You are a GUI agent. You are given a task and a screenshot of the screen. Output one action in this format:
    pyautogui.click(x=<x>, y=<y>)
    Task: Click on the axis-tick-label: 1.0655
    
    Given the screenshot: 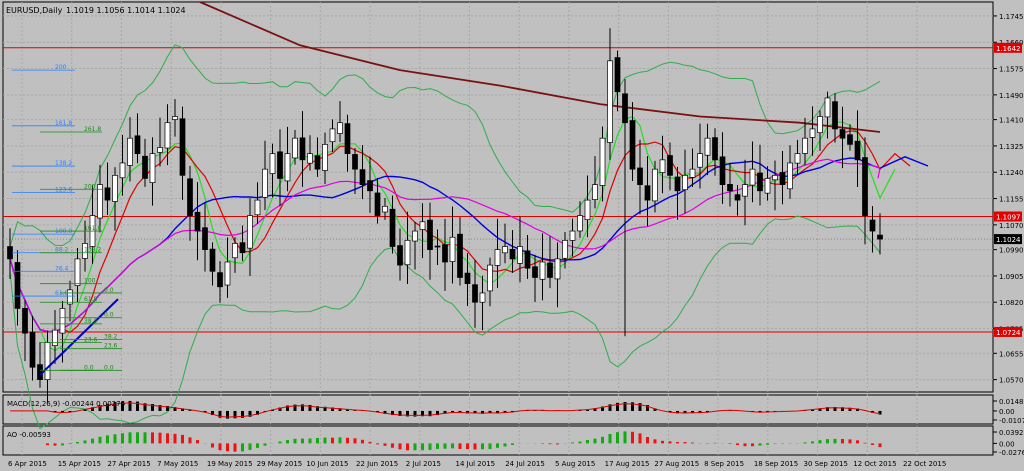 What is the action you would take?
    pyautogui.click(x=1011, y=354)
    